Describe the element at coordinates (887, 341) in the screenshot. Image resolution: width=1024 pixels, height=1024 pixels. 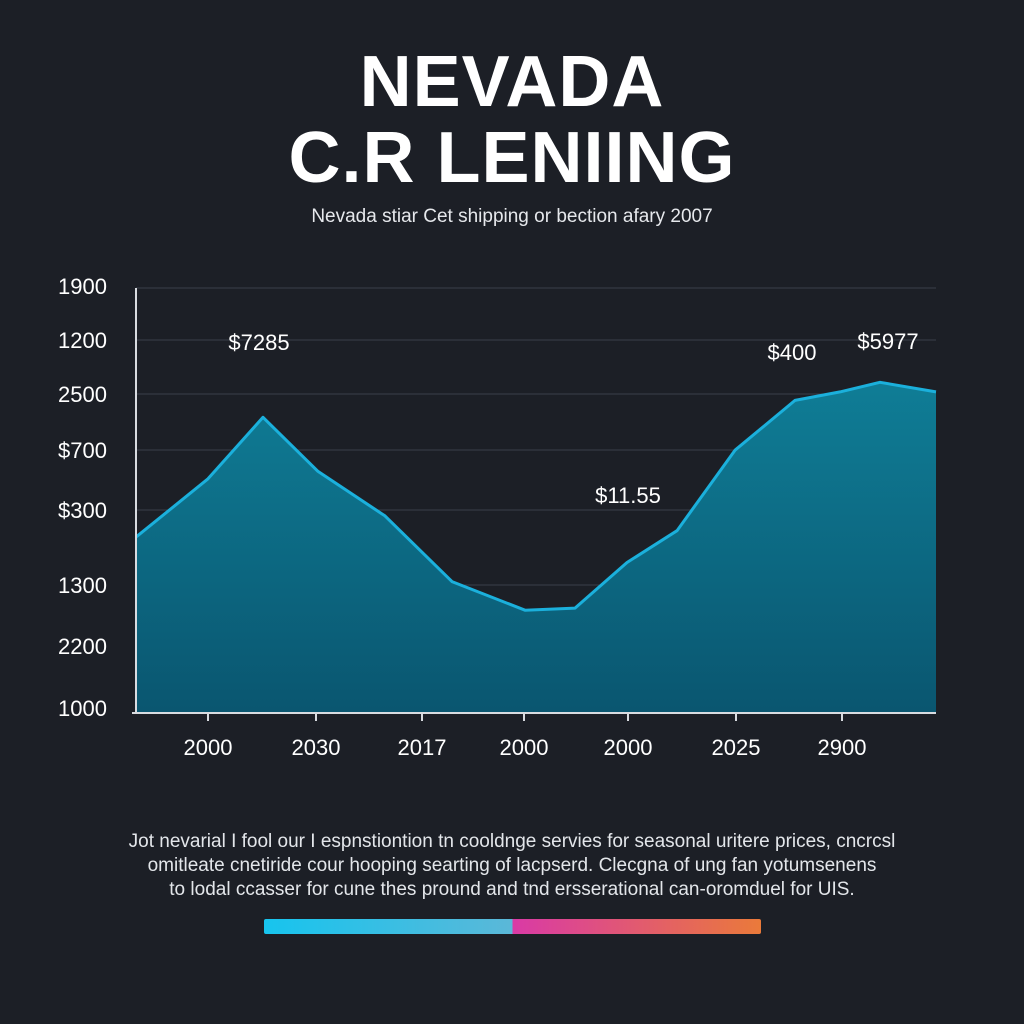
I see `data-label: $5977` at that location.